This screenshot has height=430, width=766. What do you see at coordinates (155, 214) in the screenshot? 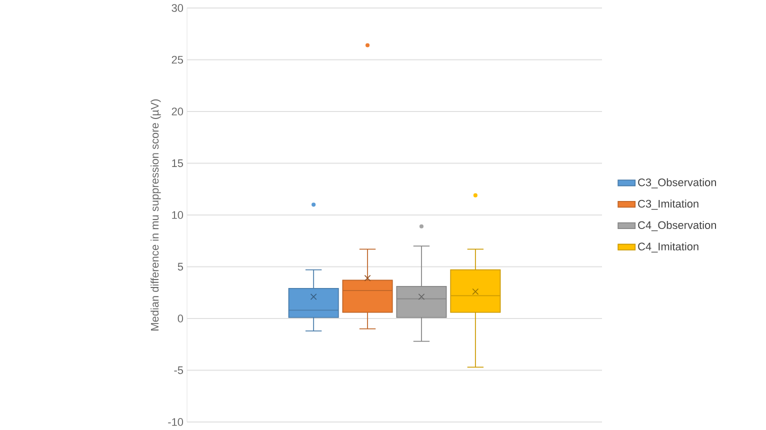
I see `y-axis-title: Median difference in mu suppression score (µV)` at bounding box center [155, 214].